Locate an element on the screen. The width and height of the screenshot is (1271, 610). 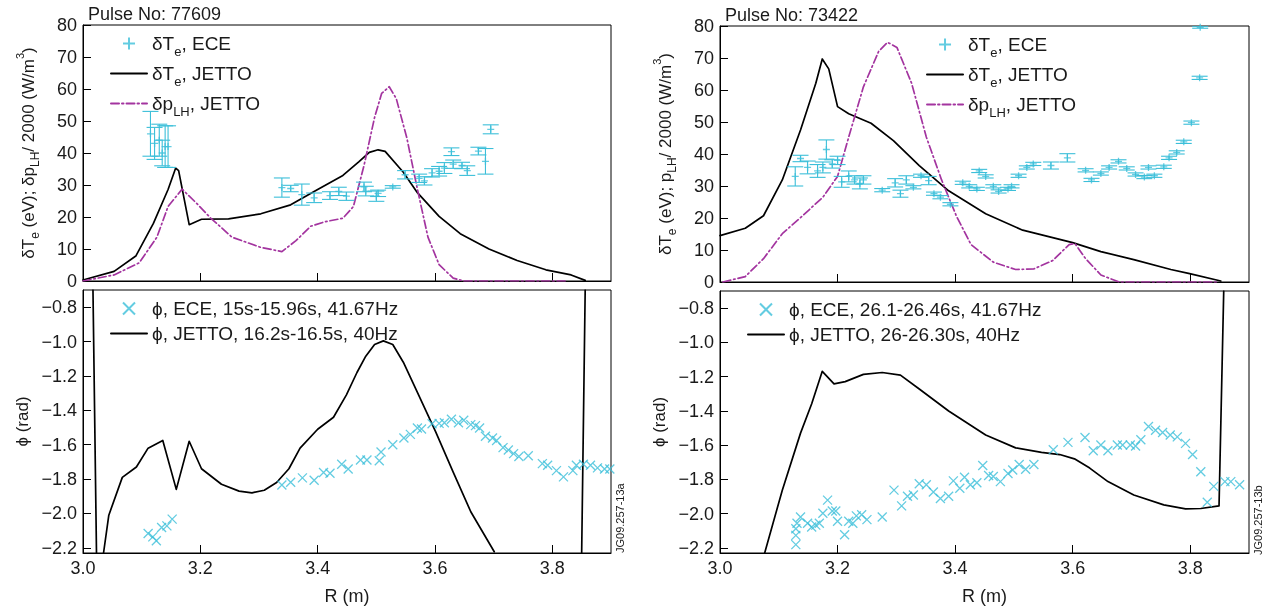
text: JG09.257-13a is located at coordinates (619, 517).